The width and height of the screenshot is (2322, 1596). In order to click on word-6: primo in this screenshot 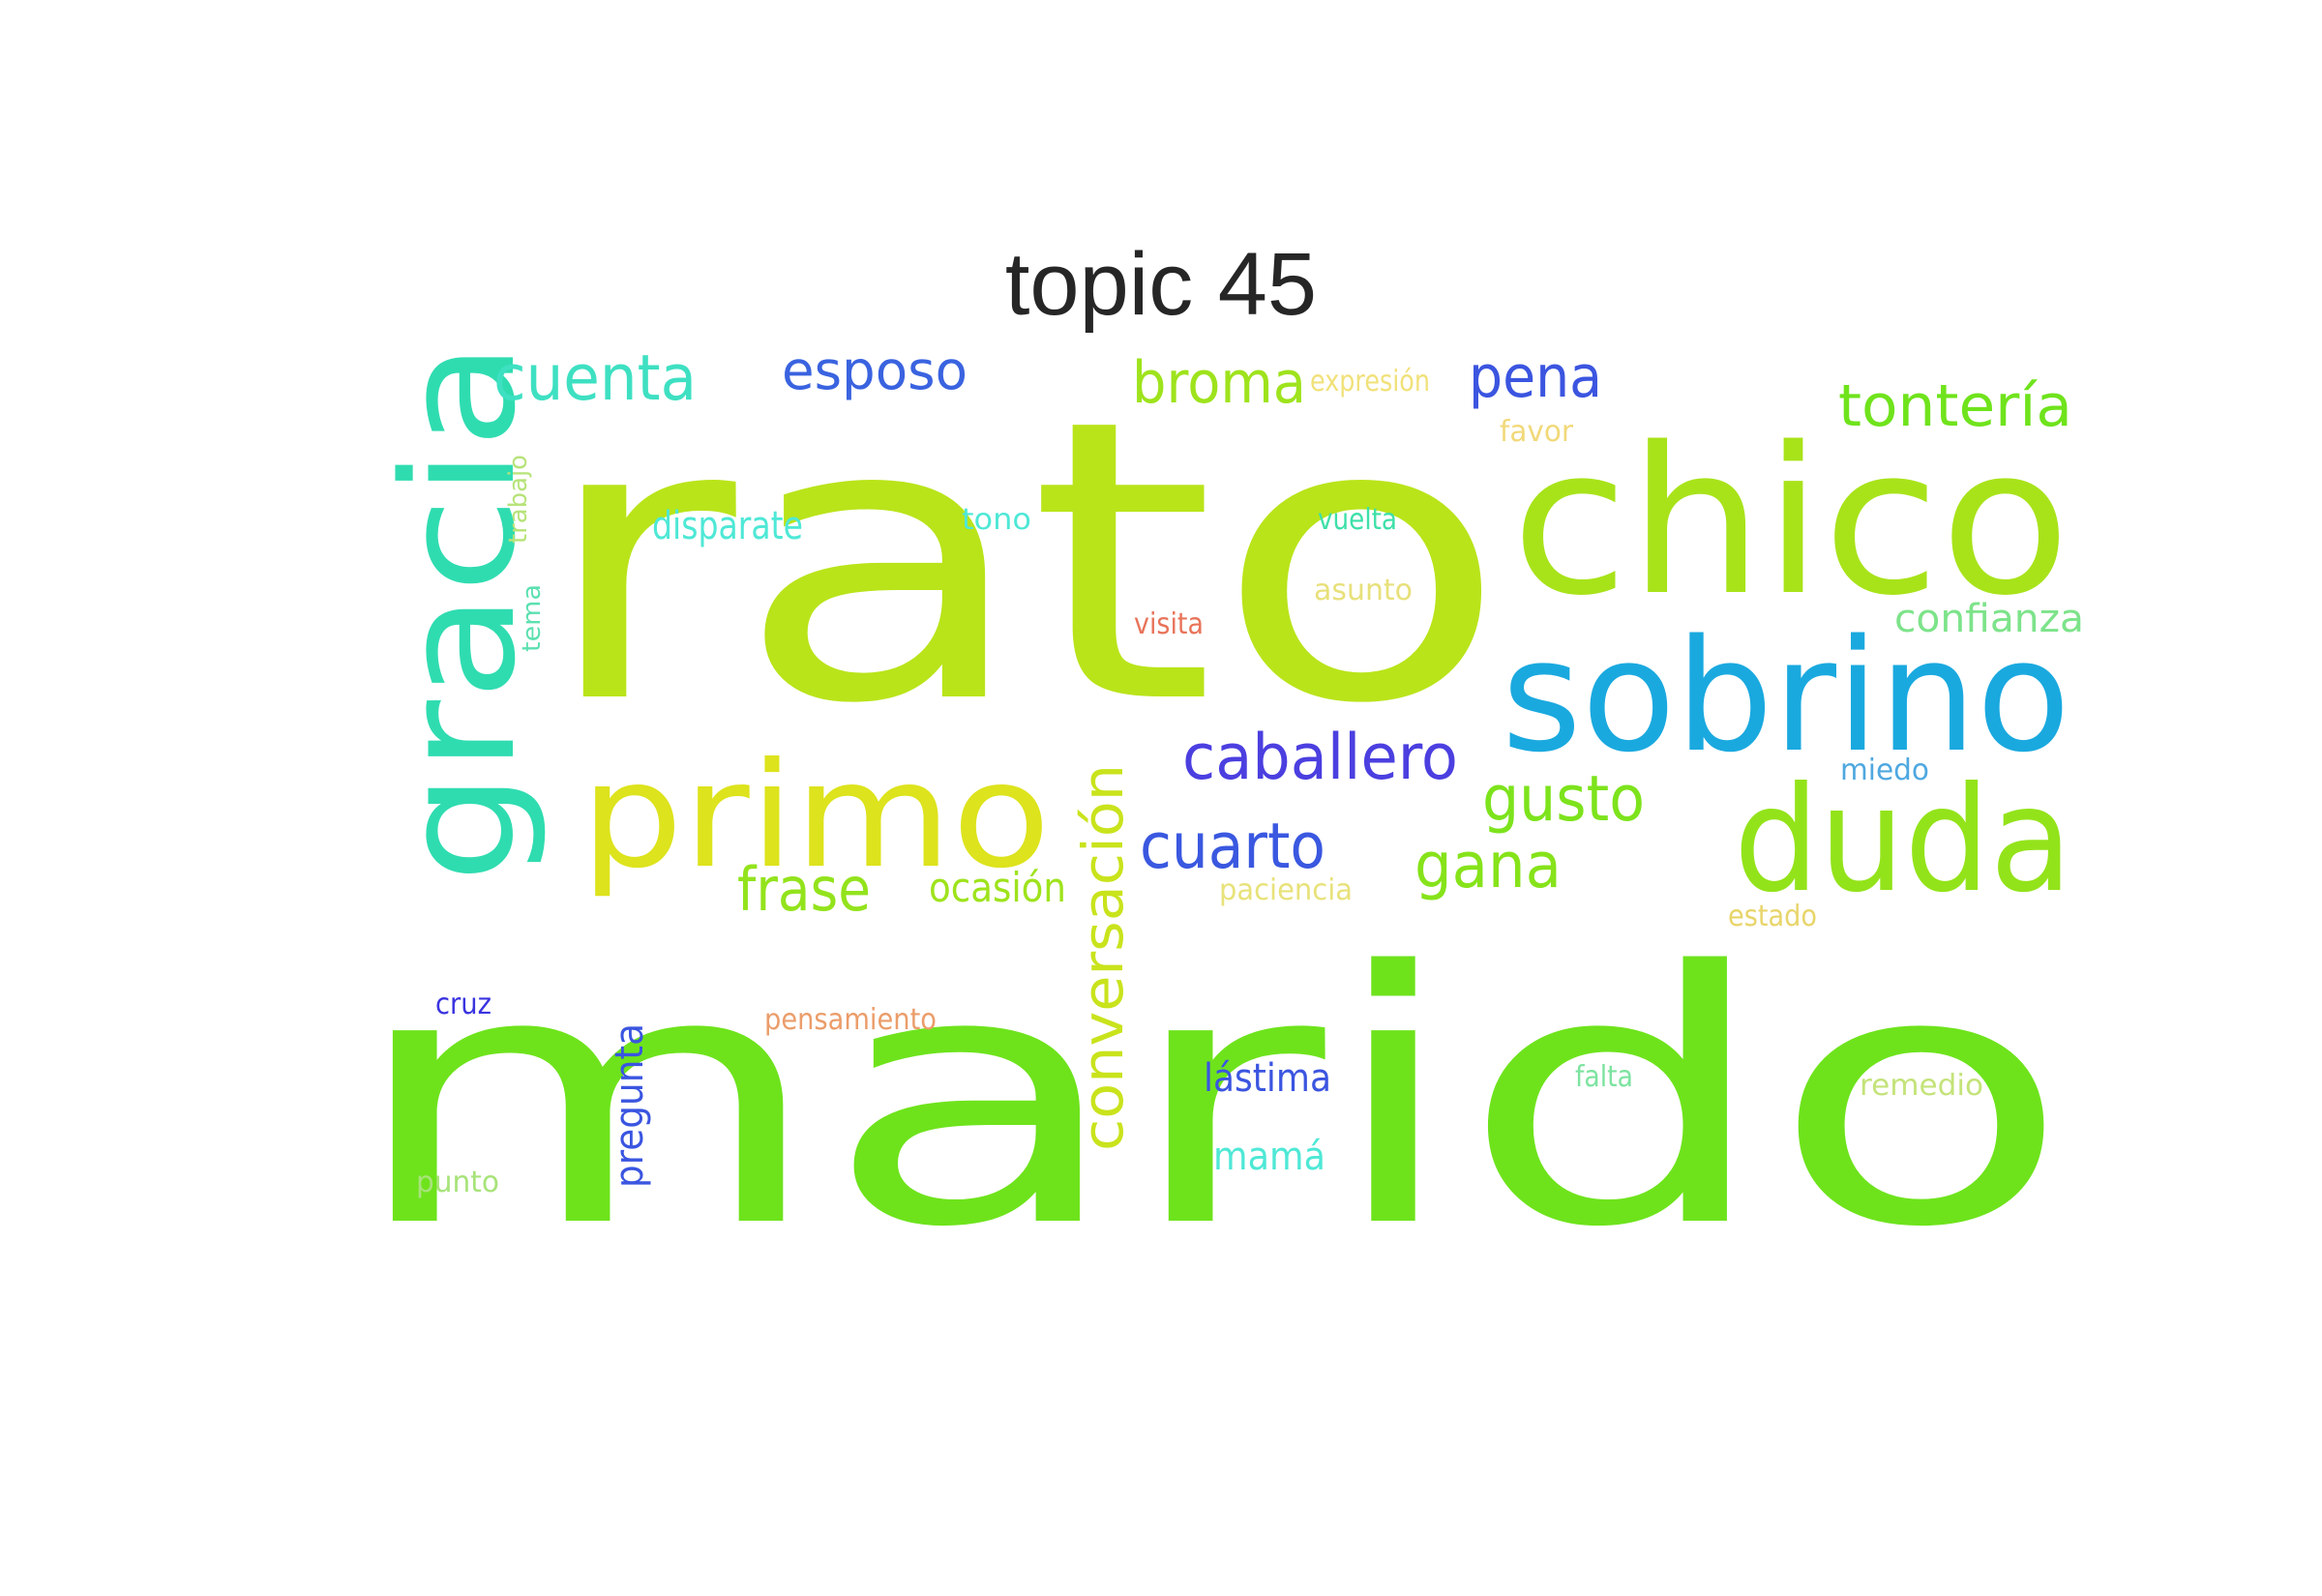, I will do `click(815, 816)`.